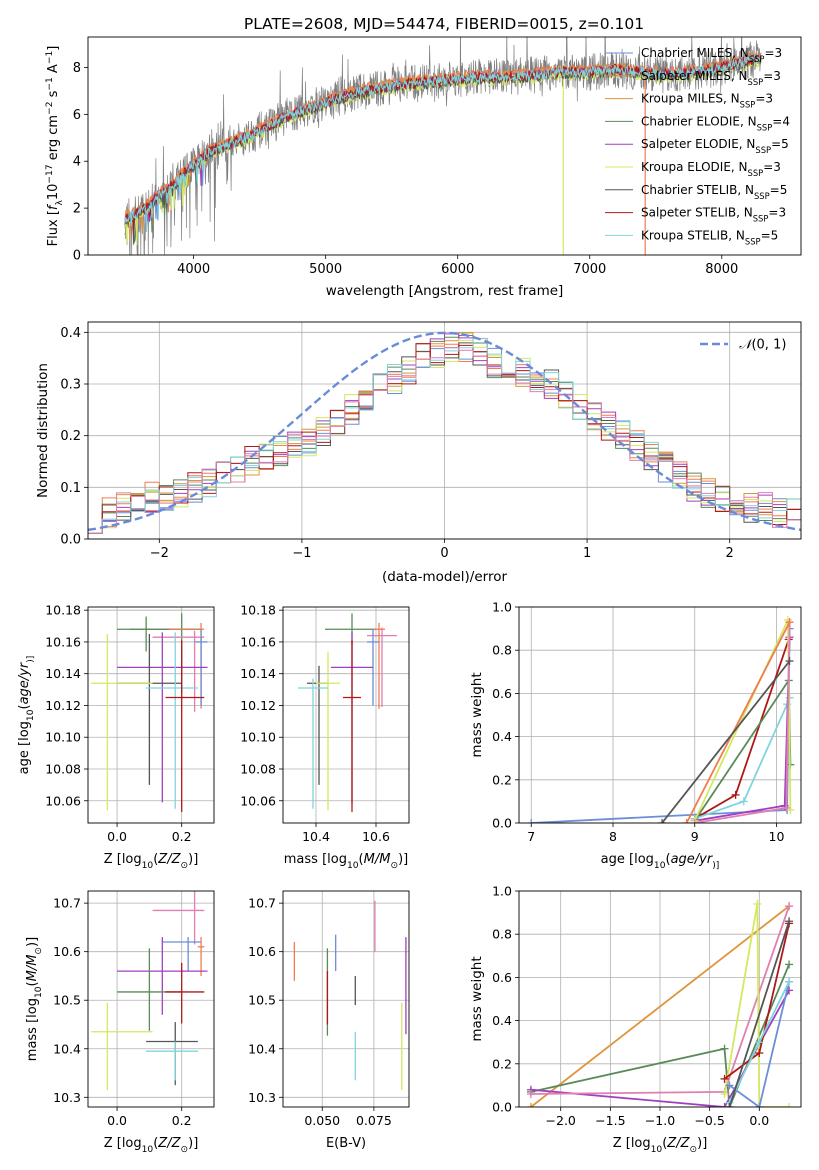 This screenshot has width=819, height=1170. What do you see at coordinates (31, 659) in the screenshot?
I see `y-axis-label-part: )]` at bounding box center [31, 659].